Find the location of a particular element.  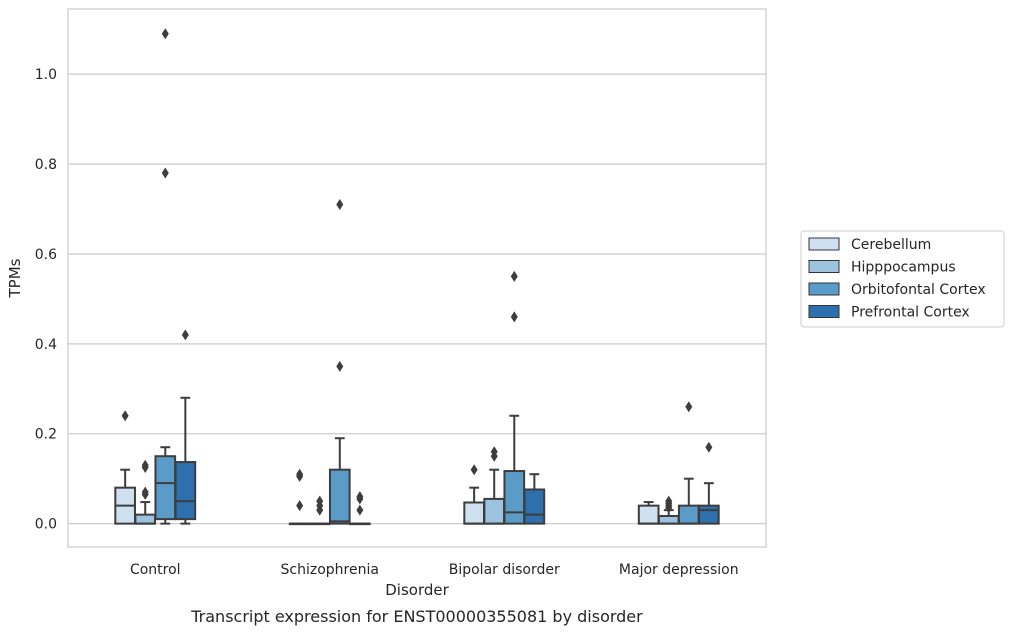

y-tick-label: 0.4 is located at coordinates (46, 345).